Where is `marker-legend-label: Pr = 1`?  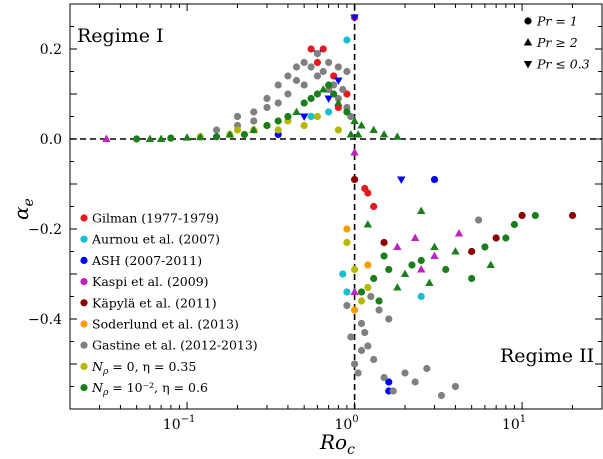
marker-legend-label: Pr = 1 is located at coordinates (557, 21).